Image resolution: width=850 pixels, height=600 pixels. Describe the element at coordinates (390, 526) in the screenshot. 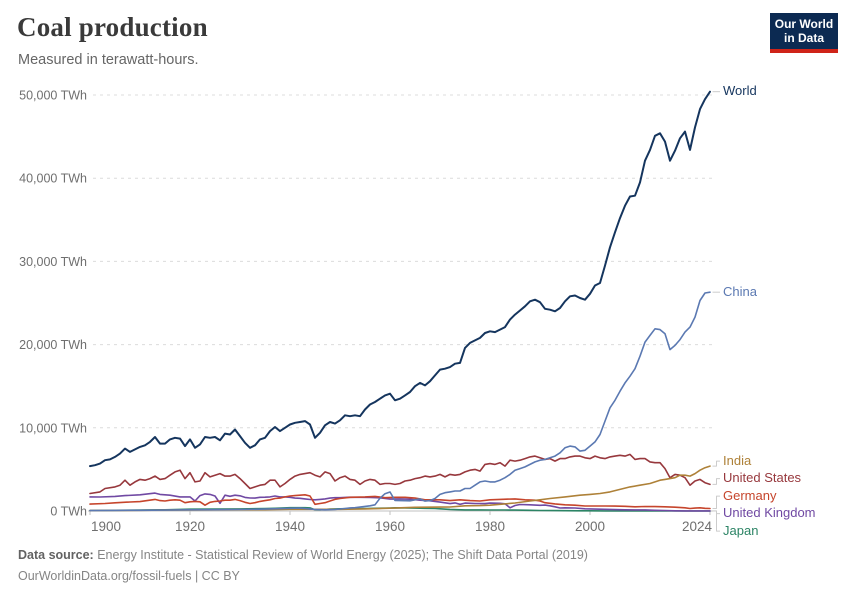

I see `x-tick-label: 1960` at that location.